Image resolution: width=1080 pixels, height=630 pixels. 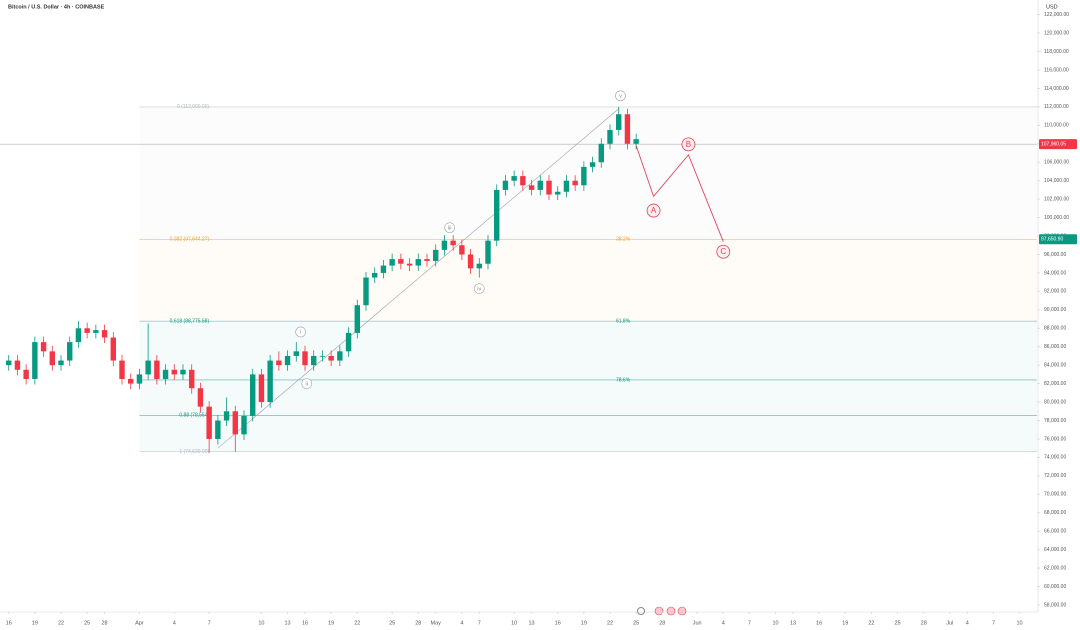 What do you see at coordinates (1056, 70) in the screenshot?
I see `y-tick-label: 116,000.00` at bounding box center [1056, 70].